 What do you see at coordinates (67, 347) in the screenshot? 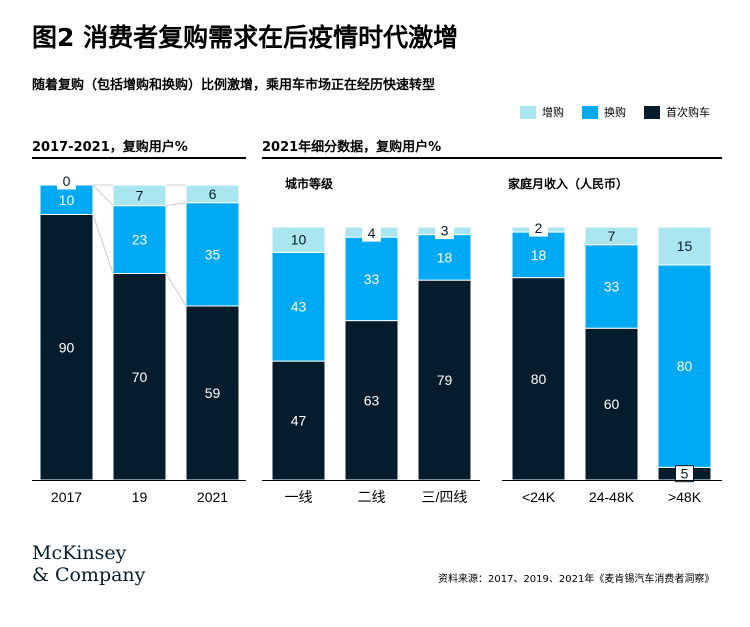
I see `value-label-0-0-0: 90` at bounding box center [67, 347].